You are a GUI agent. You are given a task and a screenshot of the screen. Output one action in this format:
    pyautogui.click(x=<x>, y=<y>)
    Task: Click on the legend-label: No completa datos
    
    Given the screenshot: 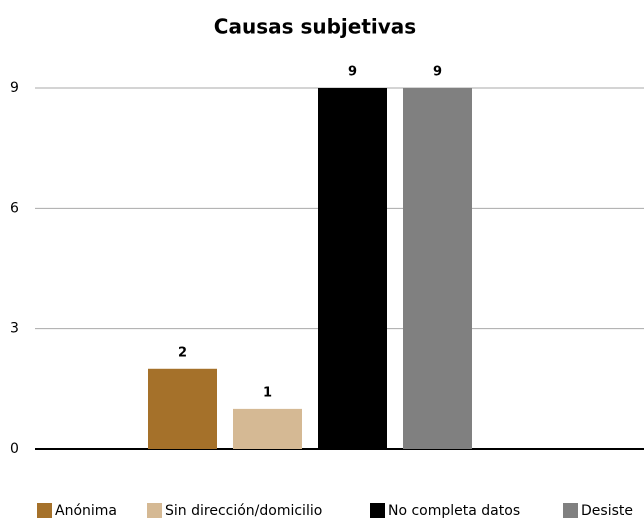 What is the action you would take?
    pyautogui.click(x=454, y=510)
    